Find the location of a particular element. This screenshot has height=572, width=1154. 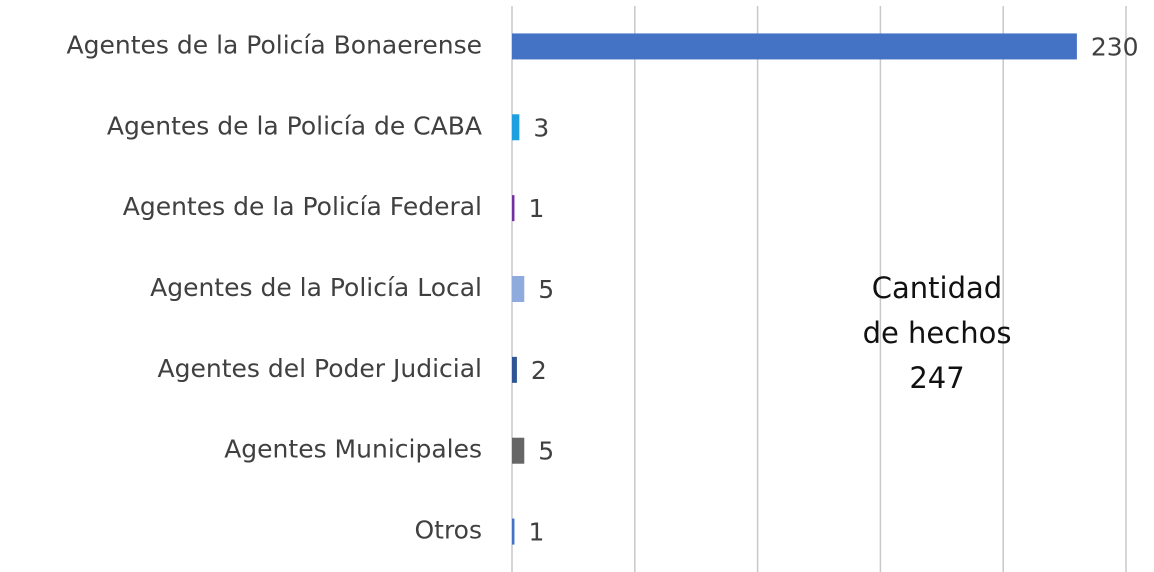

y-tick-label: Agentes de la Policía Local is located at coordinates (316, 287).